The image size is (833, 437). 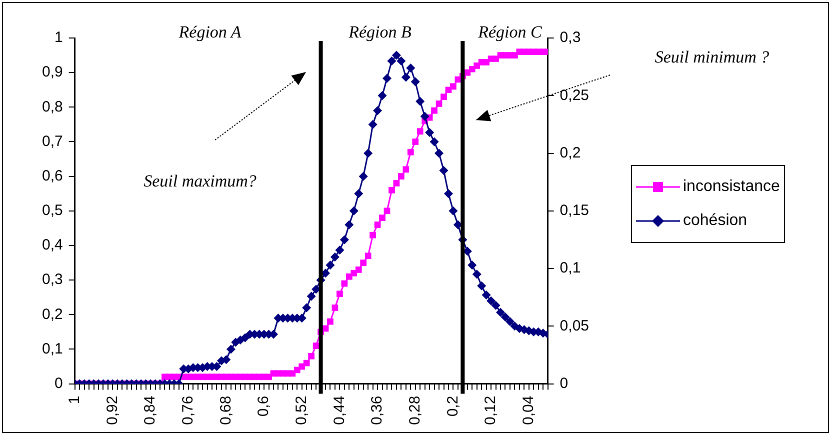 I want to click on x-tick-label: 0,76, so click(x=188, y=411).